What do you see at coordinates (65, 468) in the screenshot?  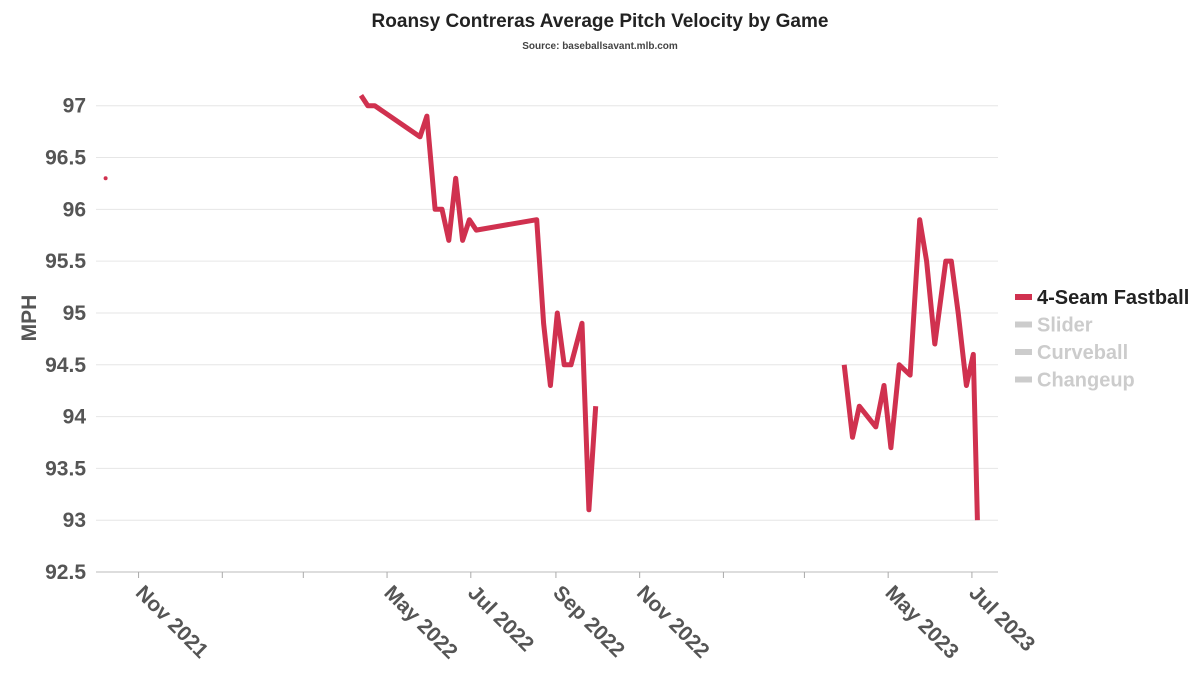 I see `y-tick-label: 93.5` at bounding box center [65, 468].